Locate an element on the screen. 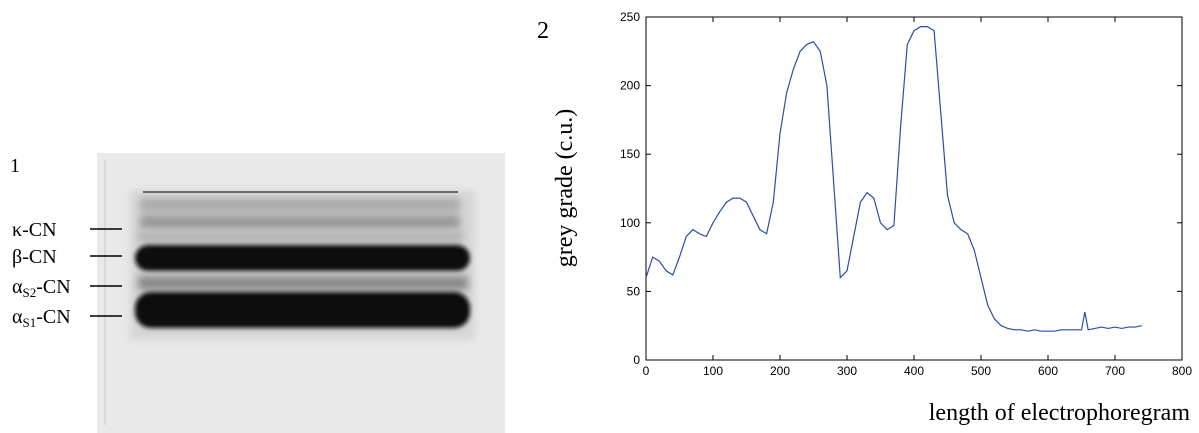 This screenshot has width=1199, height=433. y-tick-label: 100 is located at coordinates (630, 223).